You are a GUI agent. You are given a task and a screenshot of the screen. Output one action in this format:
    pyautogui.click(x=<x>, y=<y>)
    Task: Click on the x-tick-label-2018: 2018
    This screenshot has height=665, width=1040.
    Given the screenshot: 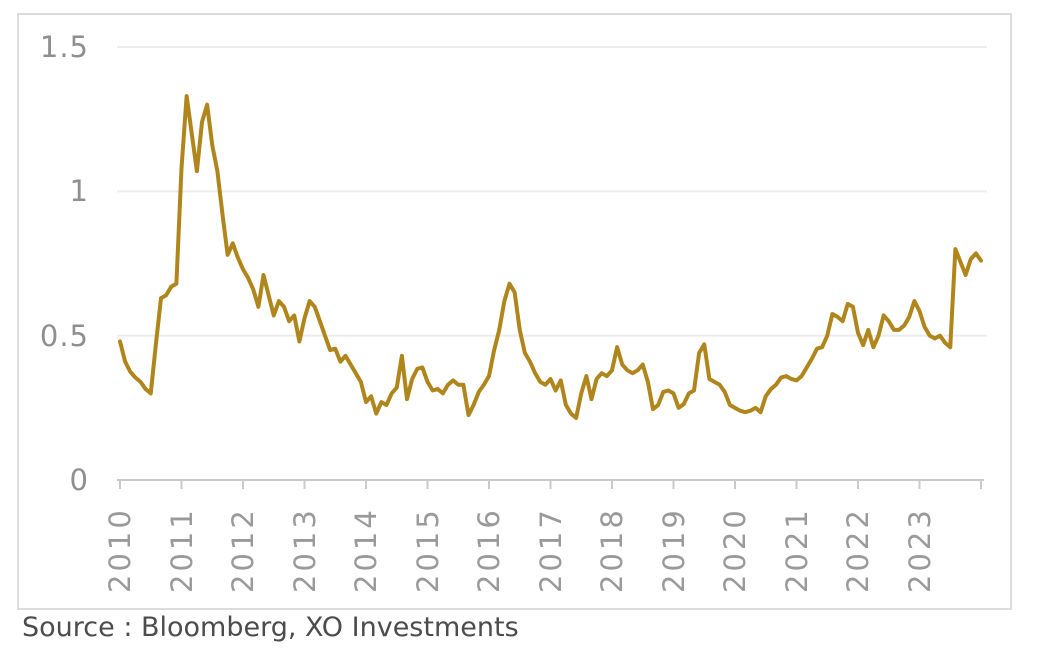 What is the action you would take?
    pyautogui.click(x=612, y=550)
    